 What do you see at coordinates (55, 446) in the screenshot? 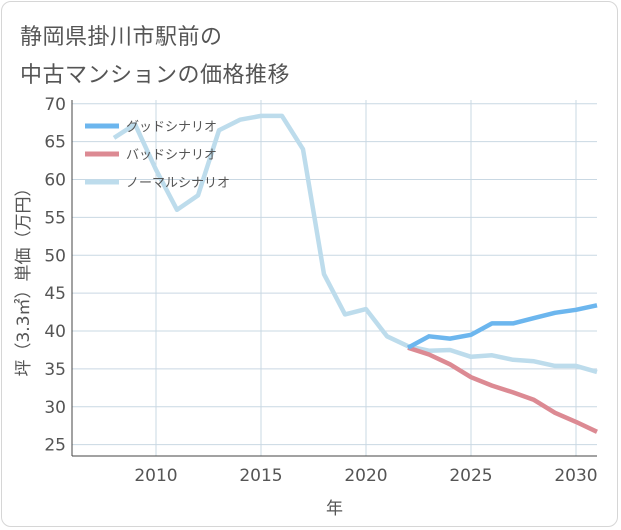
I see `y-tick-label: 25` at bounding box center [55, 446].